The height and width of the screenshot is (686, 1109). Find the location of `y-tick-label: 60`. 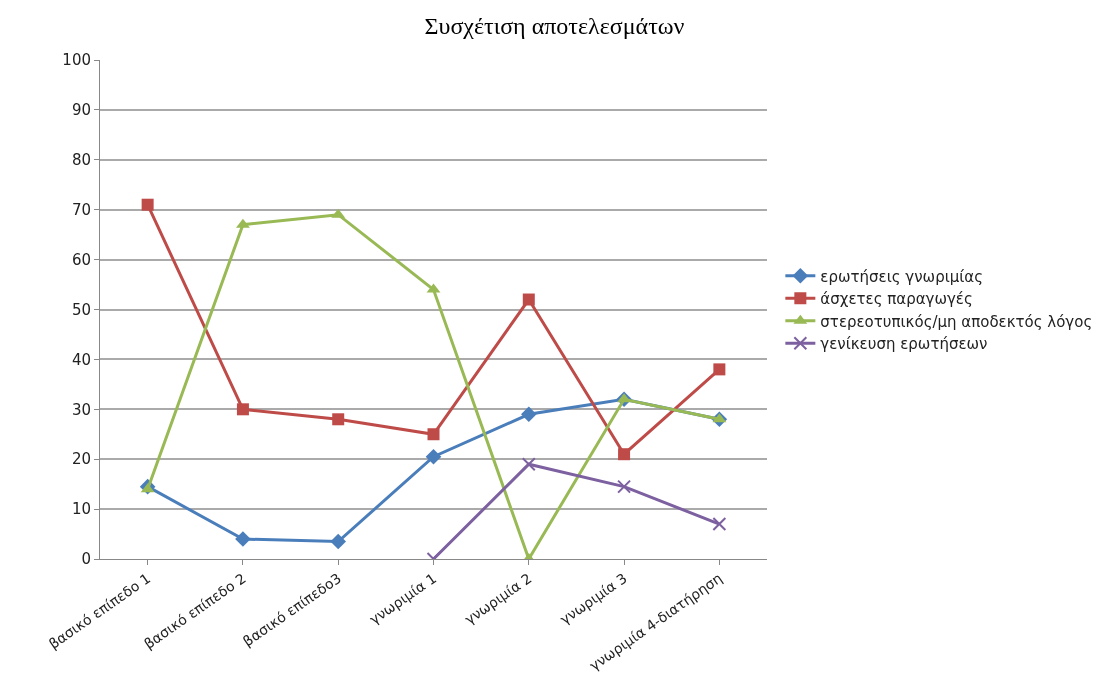

y-tick-label: 60 is located at coordinates (81, 259).